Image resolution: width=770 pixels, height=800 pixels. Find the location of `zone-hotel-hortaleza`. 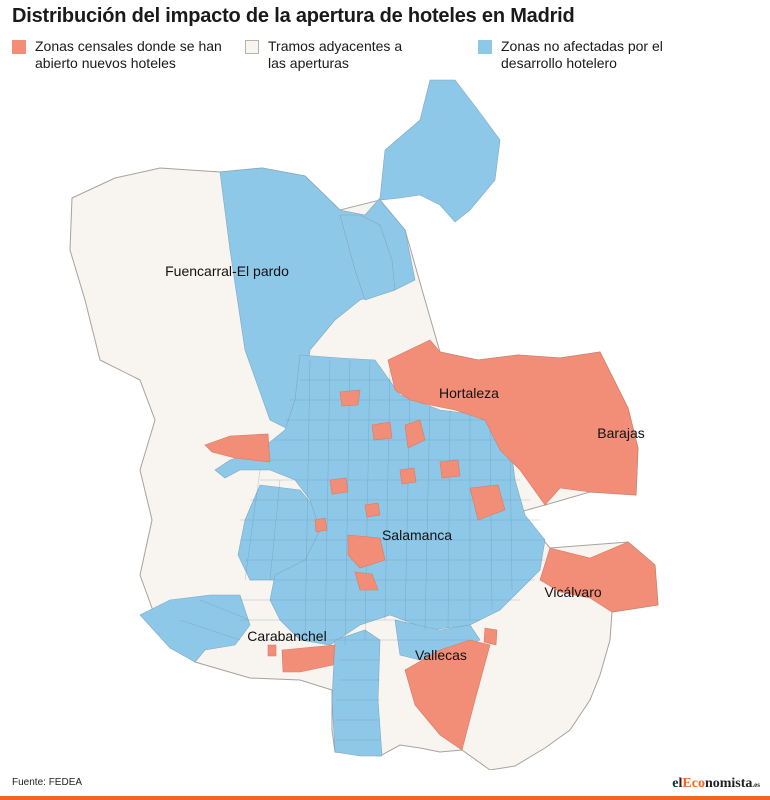

zone-hotel-hortaleza is located at coordinates (513, 422).